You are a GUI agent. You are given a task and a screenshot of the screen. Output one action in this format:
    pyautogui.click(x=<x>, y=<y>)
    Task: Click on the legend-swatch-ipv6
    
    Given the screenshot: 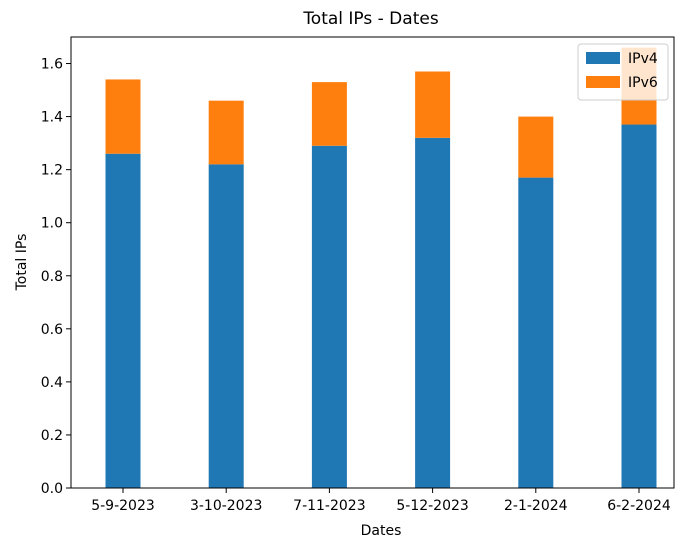 What is the action you would take?
    pyautogui.click(x=603, y=82)
    